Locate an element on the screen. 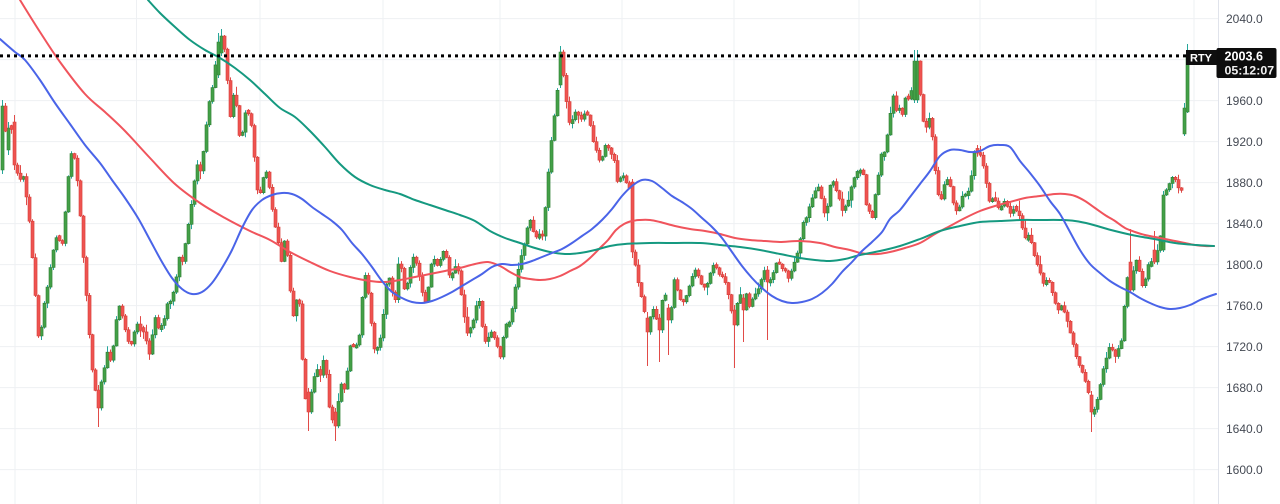 The image size is (1280, 504). svg-text: 1760.0 is located at coordinates (1244, 306).